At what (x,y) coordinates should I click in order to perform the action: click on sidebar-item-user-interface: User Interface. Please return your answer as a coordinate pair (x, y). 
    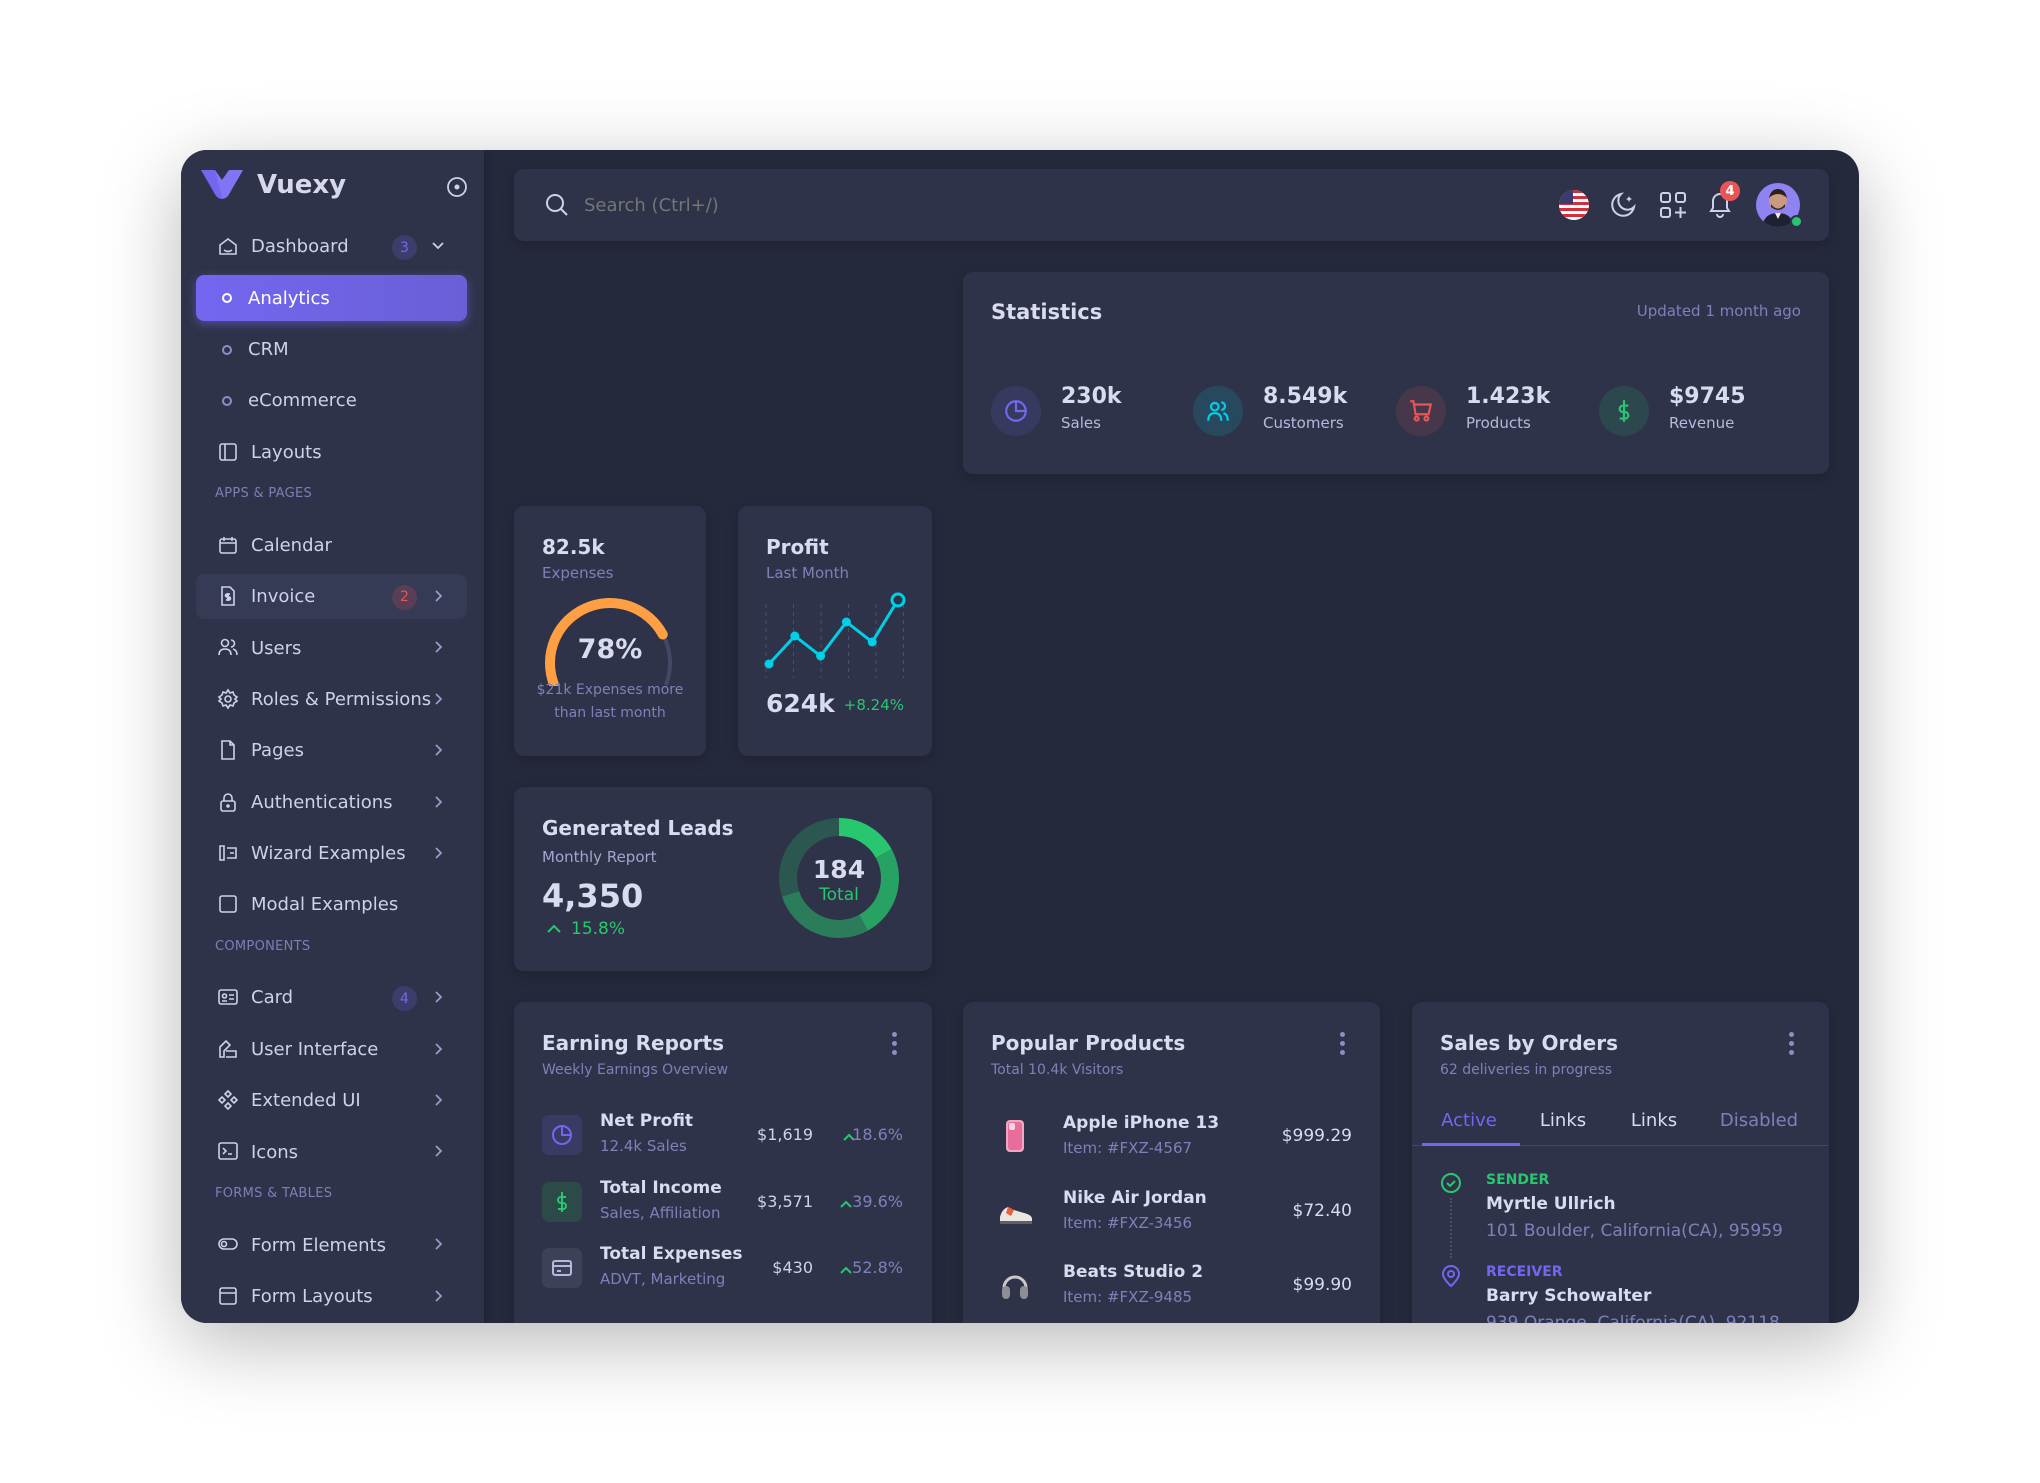
    Looking at the image, I should click on (332, 1049).